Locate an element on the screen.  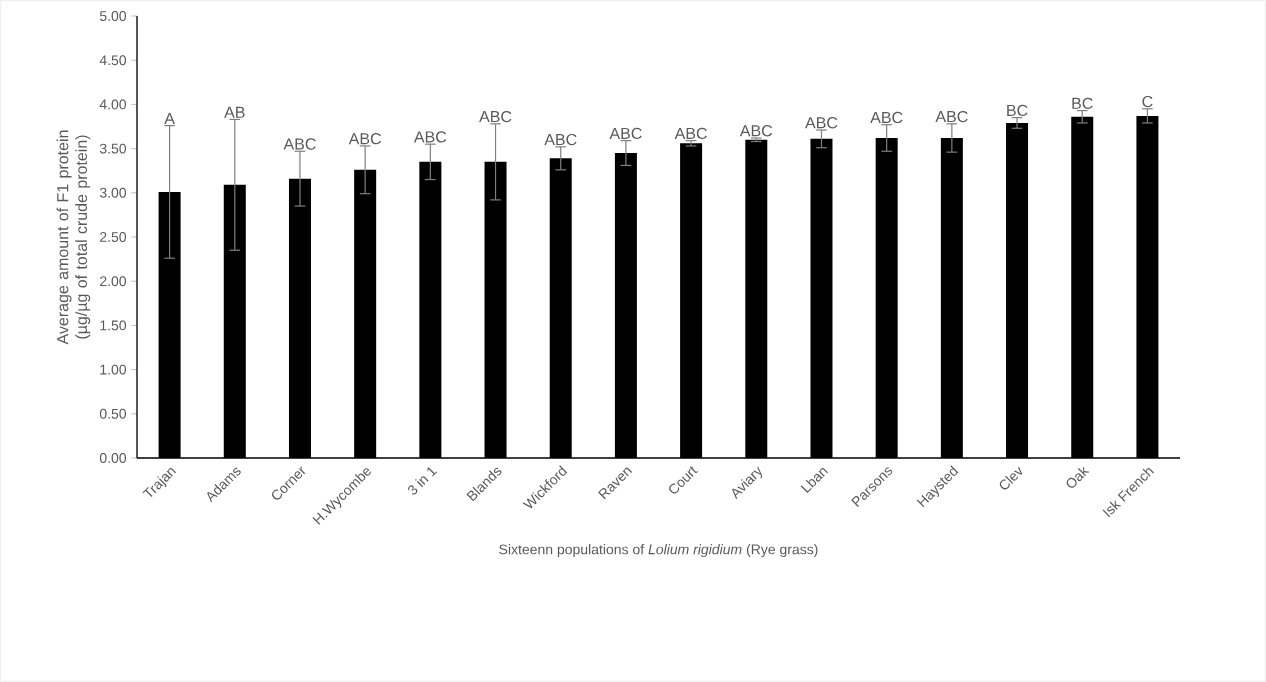
y-tick-label: 1.00 is located at coordinates (113, 369).